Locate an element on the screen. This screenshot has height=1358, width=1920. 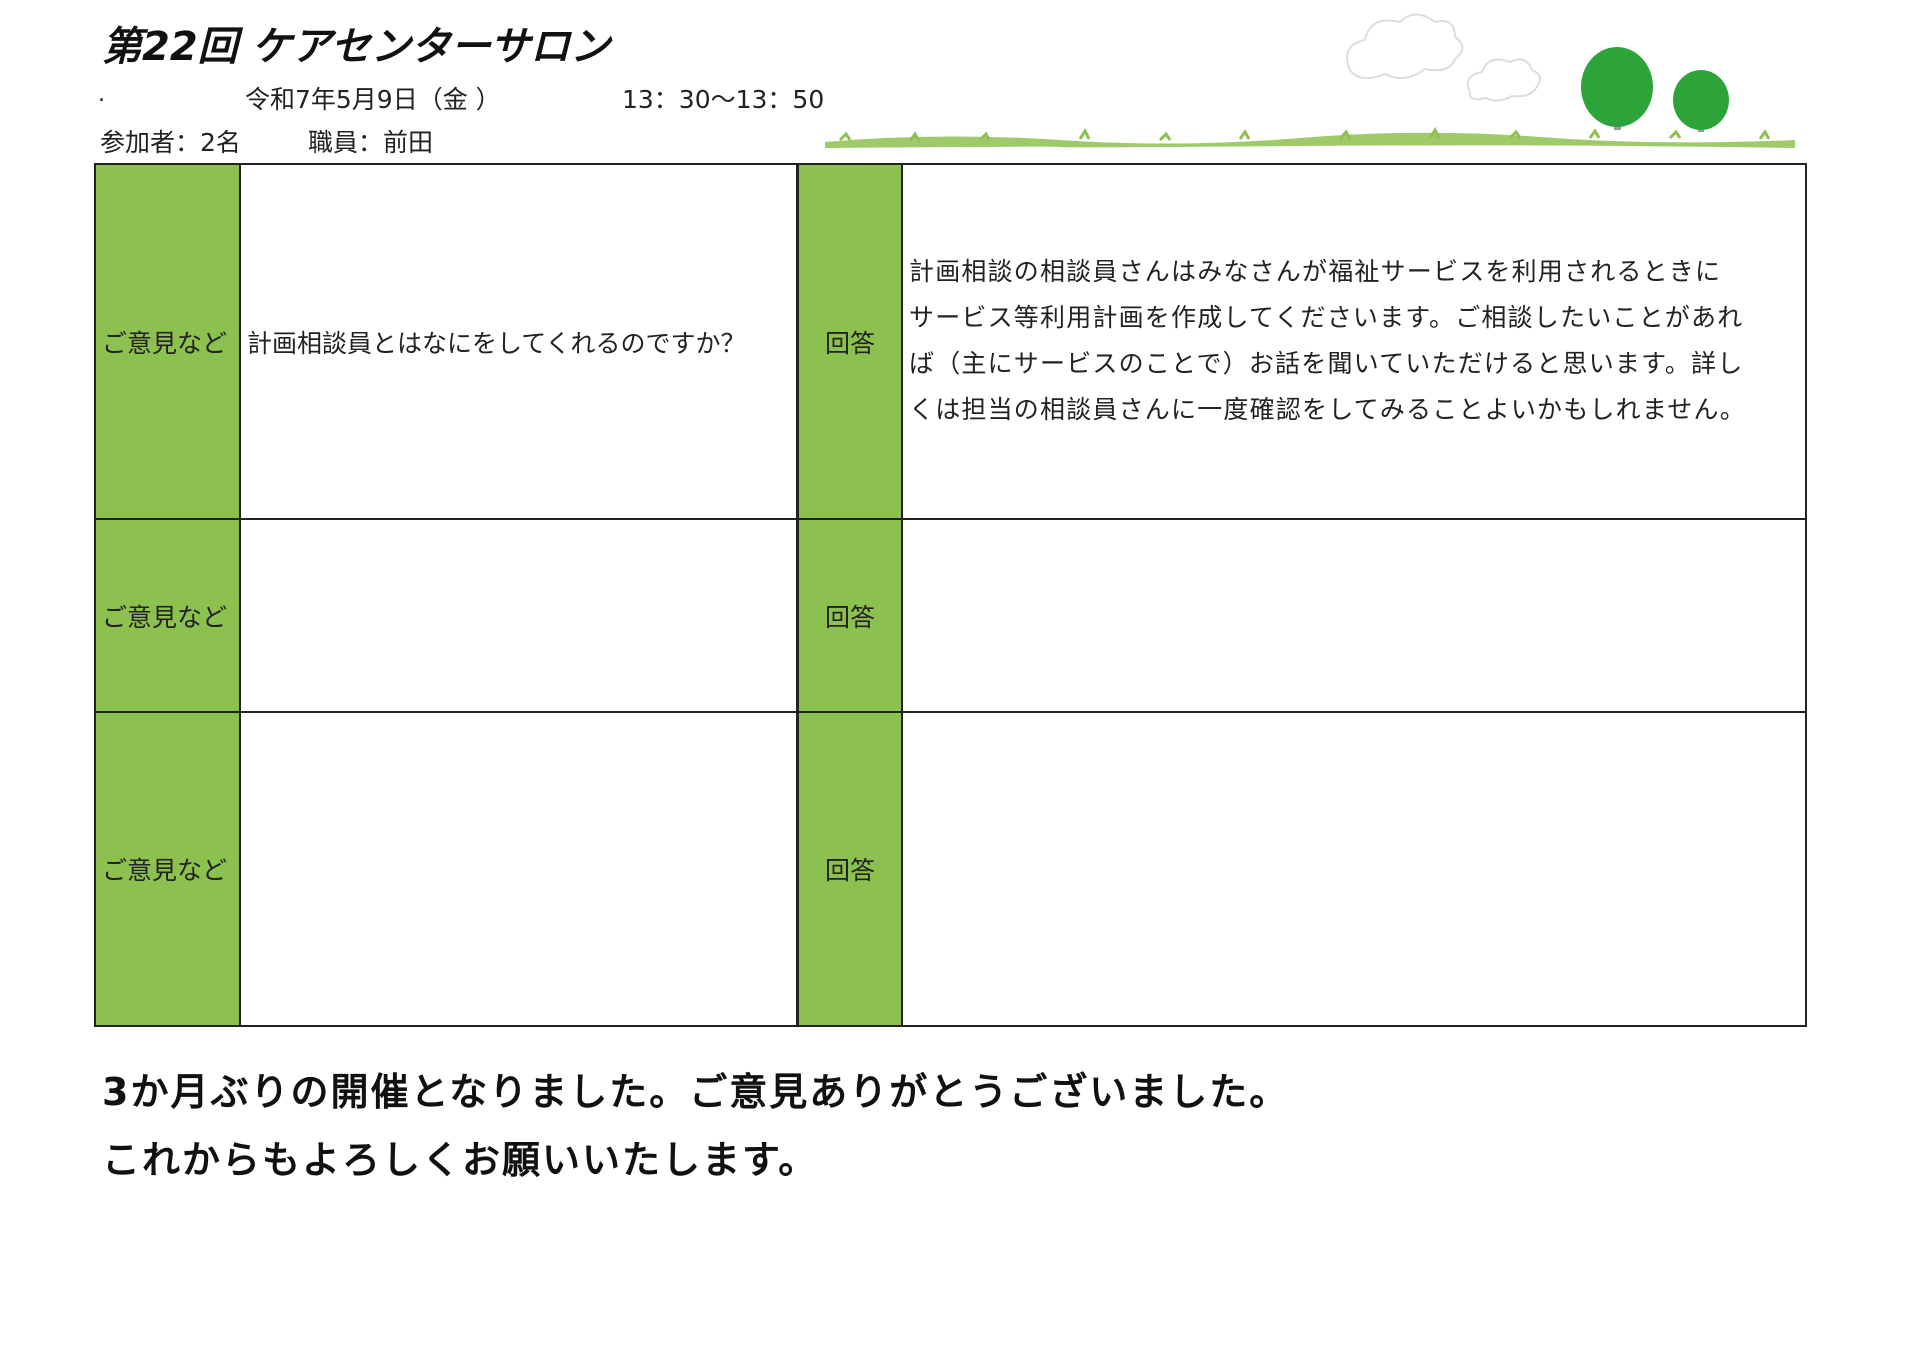
answer-line: サービス等利用計画を作成してくださいます。ご相談したいことがあれ is located at coordinates (1326, 317).